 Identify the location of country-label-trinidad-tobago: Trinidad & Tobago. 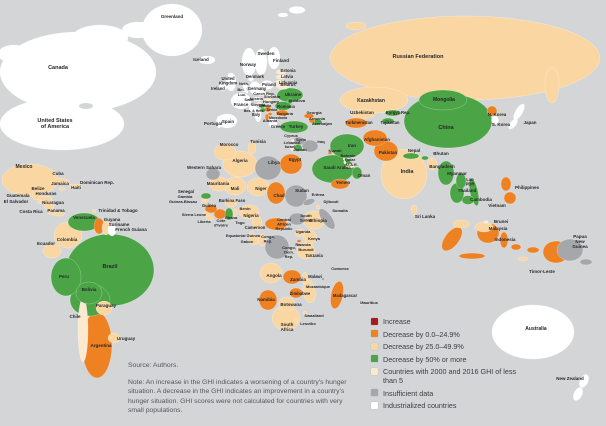
(117, 210).